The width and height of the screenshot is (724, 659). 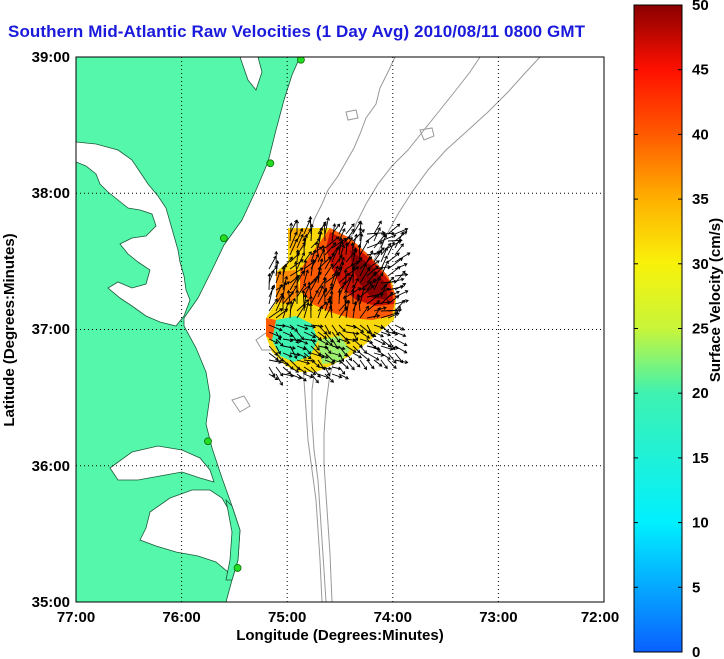 What do you see at coordinates (51, 193) in the screenshot?
I see `y-tick-label: 38:00` at bounding box center [51, 193].